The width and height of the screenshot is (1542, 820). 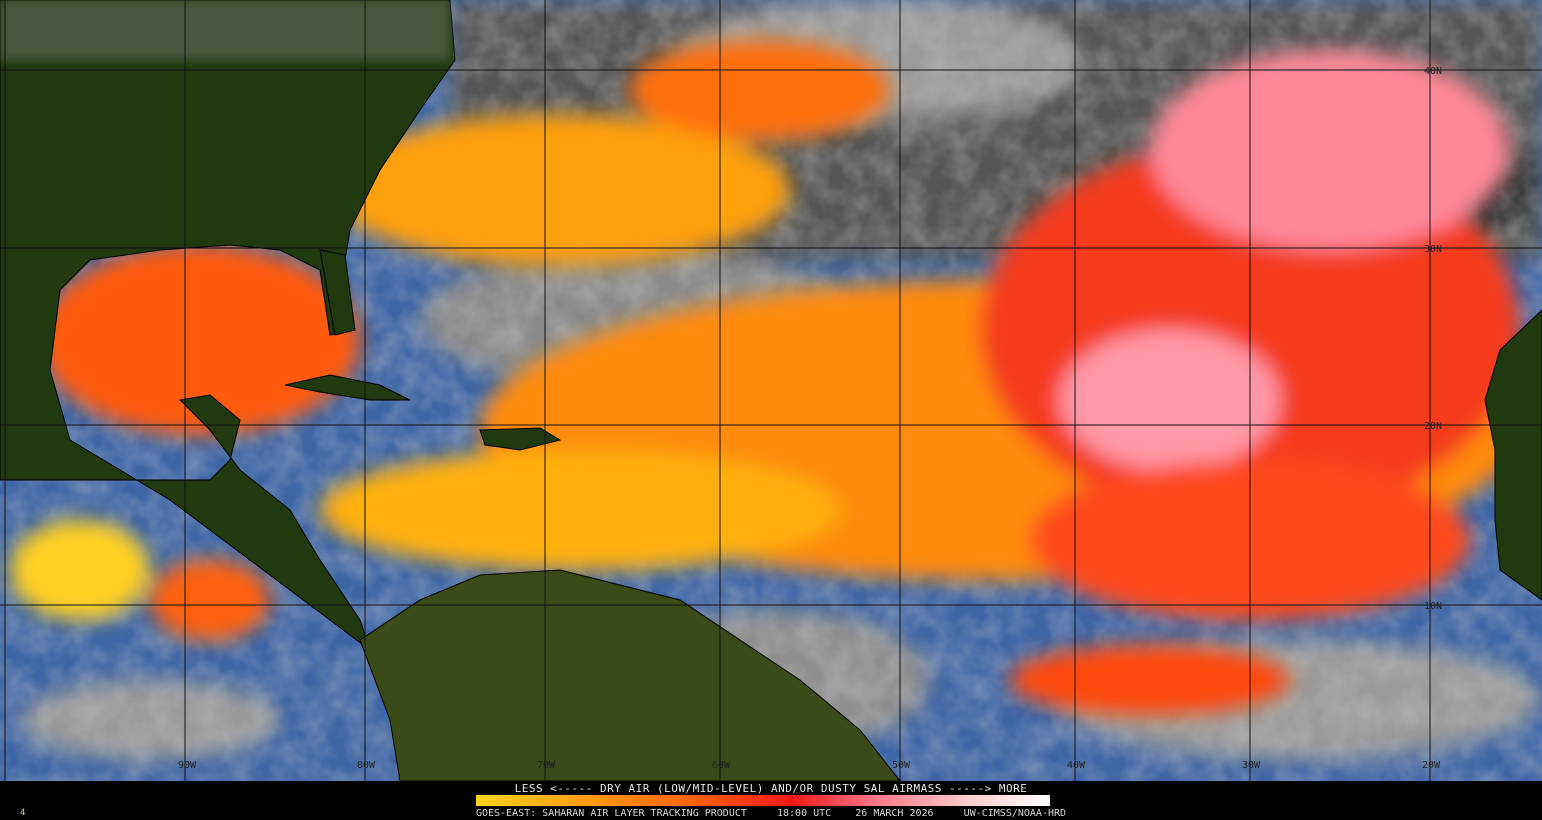 What do you see at coordinates (1433, 249) in the screenshot?
I see `lat-label-30n: 30N` at bounding box center [1433, 249].